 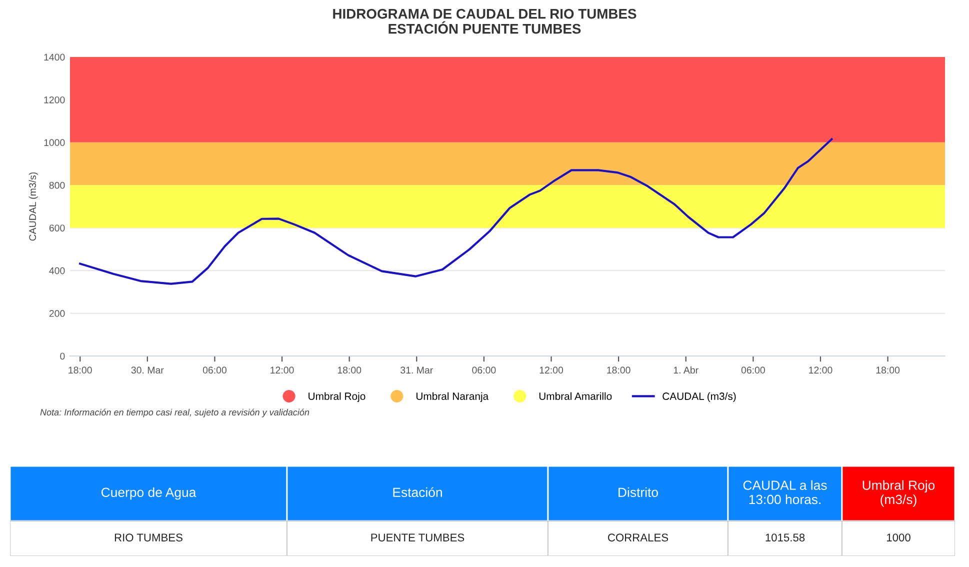 What do you see at coordinates (175, 413) in the screenshot?
I see `text: Nota: Información en tiempo casi real, sujeto a revisión y validación` at bounding box center [175, 413].